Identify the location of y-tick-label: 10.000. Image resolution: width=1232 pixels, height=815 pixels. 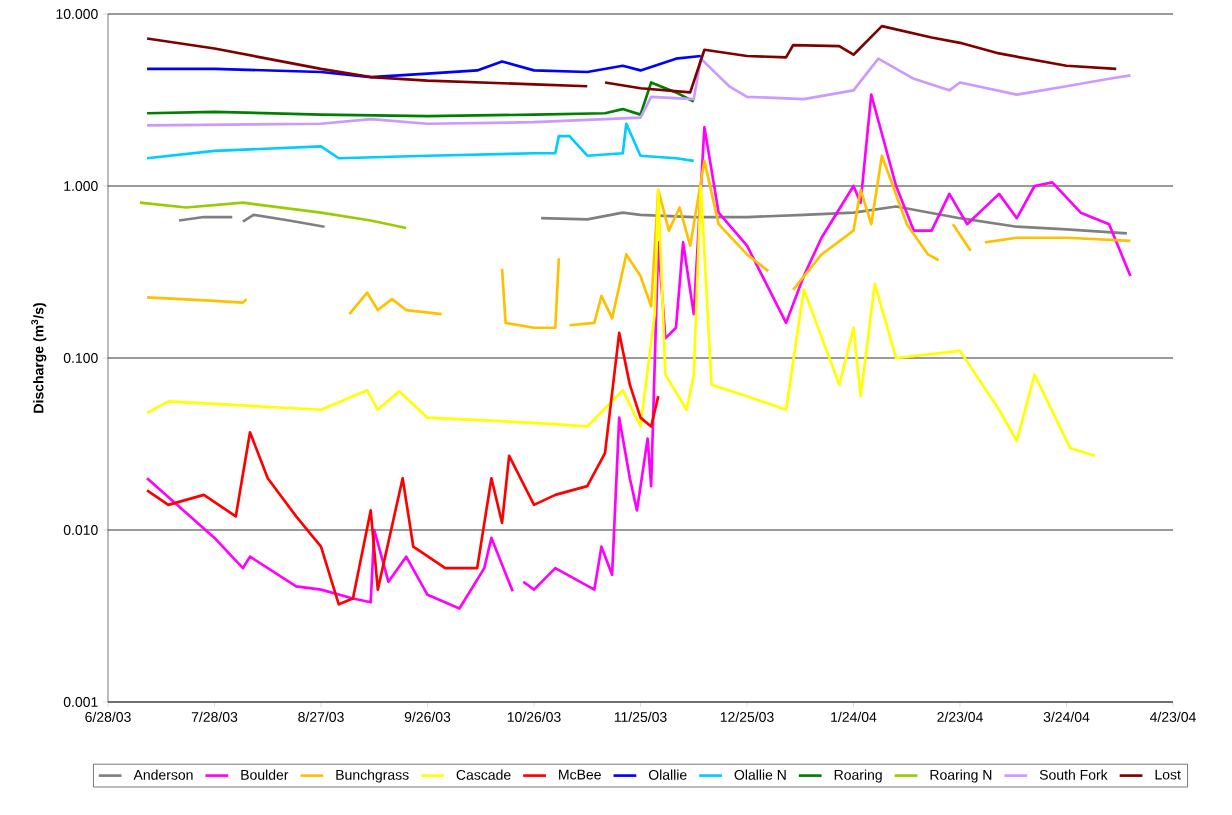
(77, 14).